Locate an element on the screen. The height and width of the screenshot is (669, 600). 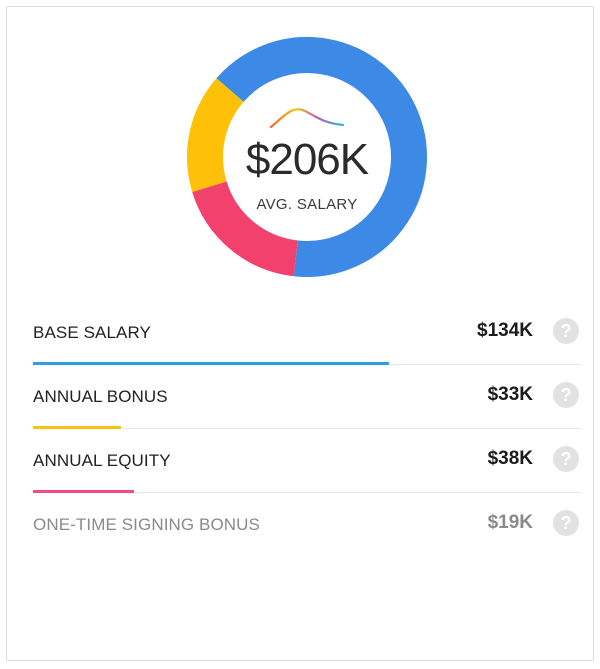
avg-salary-value: $206K is located at coordinates (307, 159).